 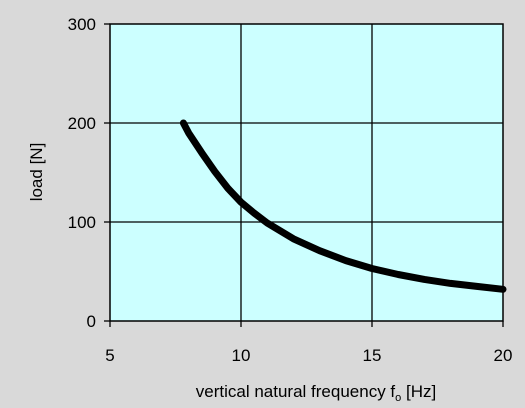 I want to click on y-tick-label: 100, so click(x=82, y=222).